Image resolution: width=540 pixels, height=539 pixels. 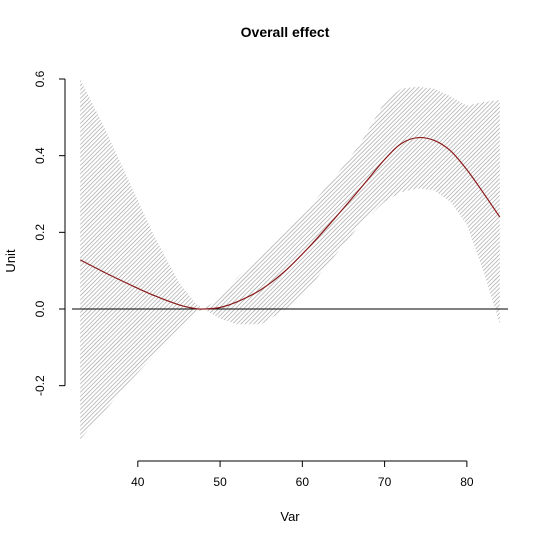 I want to click on chart-title: Overall effect, so click(x=285, y=32).